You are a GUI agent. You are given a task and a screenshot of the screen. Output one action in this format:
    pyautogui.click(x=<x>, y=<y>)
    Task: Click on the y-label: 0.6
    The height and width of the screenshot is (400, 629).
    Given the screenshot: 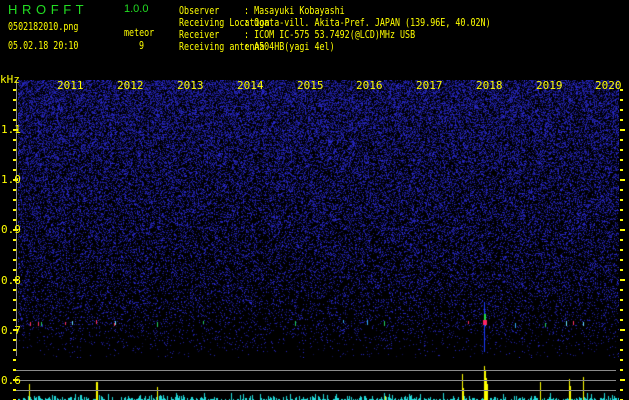 What is the action you would take?
    pyautogui.click(x=11, y=380)
    